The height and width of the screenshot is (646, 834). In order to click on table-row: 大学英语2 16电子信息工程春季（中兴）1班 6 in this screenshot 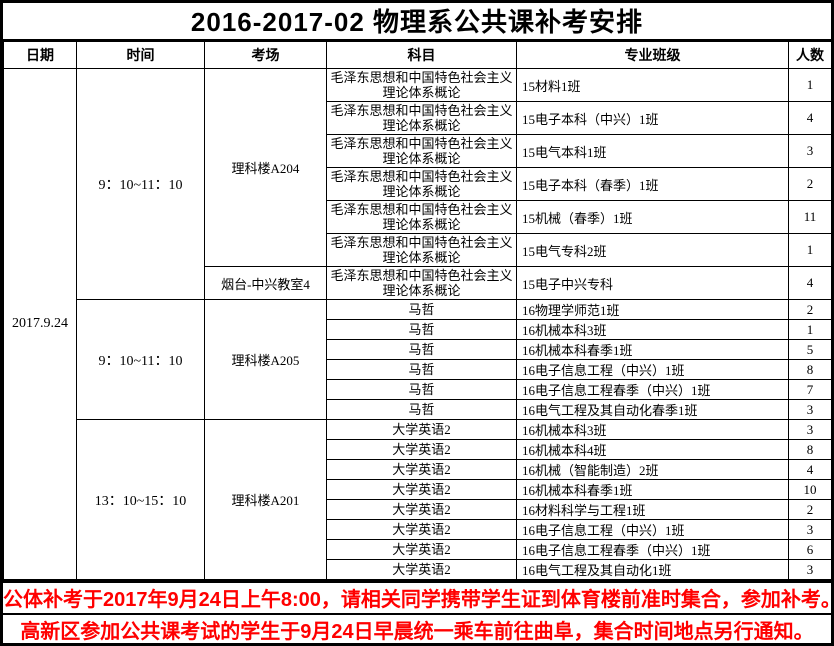, I will do `click(417, 549)`.